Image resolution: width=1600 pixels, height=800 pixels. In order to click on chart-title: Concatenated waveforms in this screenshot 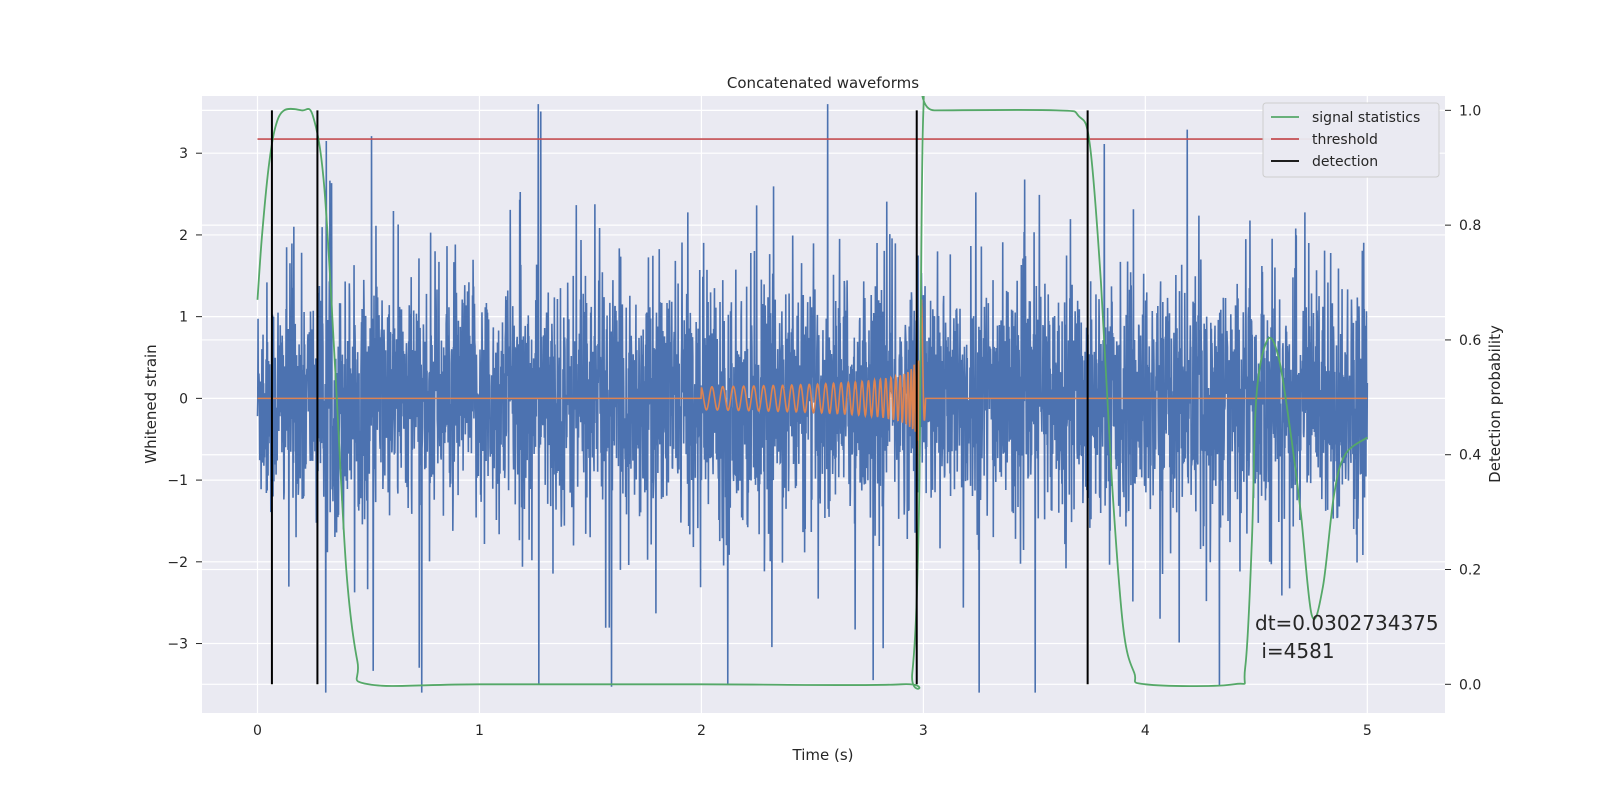, I will do `click(823, 83)`.